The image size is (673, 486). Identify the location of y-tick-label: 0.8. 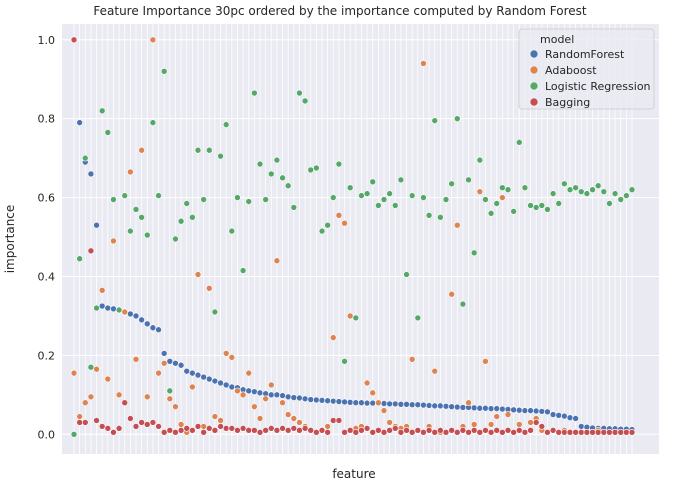
(47, 119).